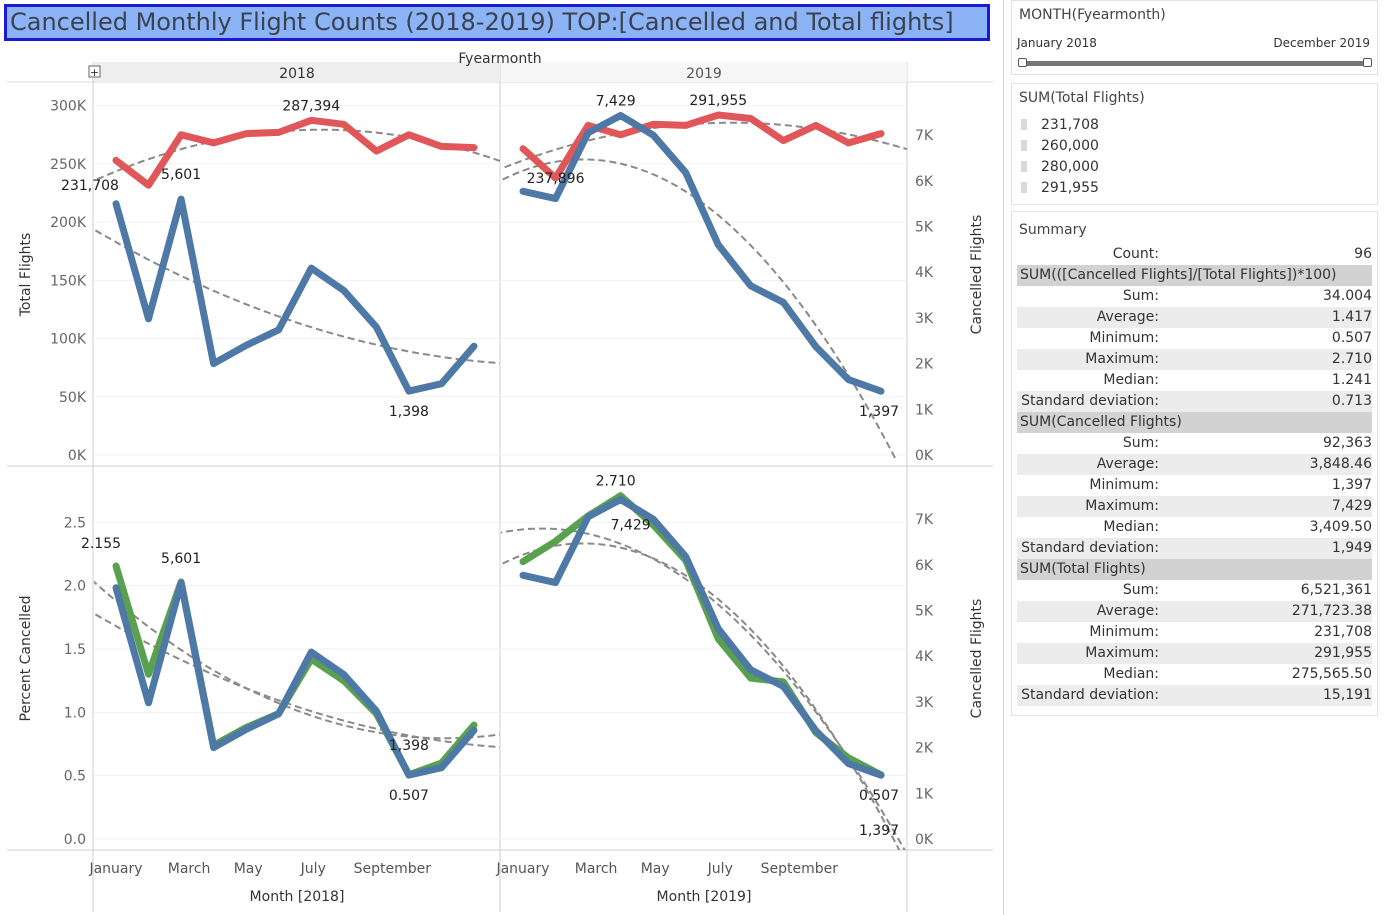  I want to click on slider-end-handle, so click(1367, 62).